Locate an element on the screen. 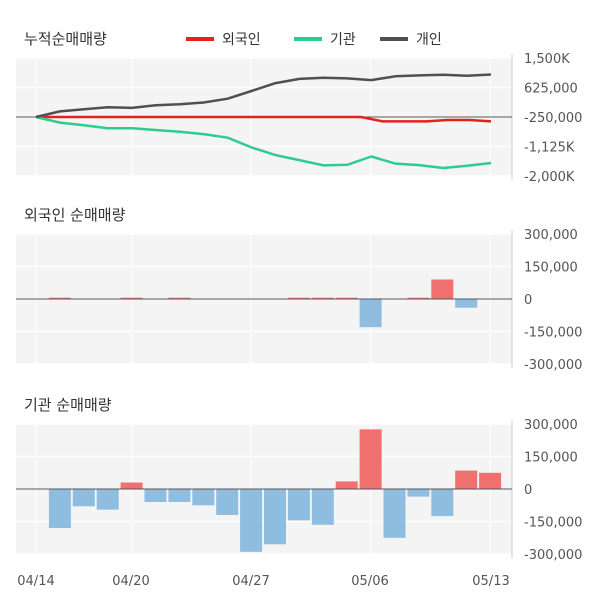 This screenshot has width=600, height=608. x-tick-label: 04/20 is located at coordinates (130, 581).